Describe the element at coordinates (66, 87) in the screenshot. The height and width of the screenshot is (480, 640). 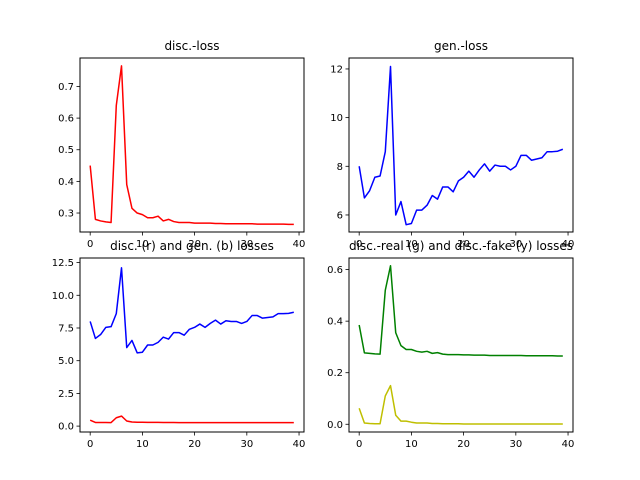
I see `y-tick-label: 0.7` at that location.